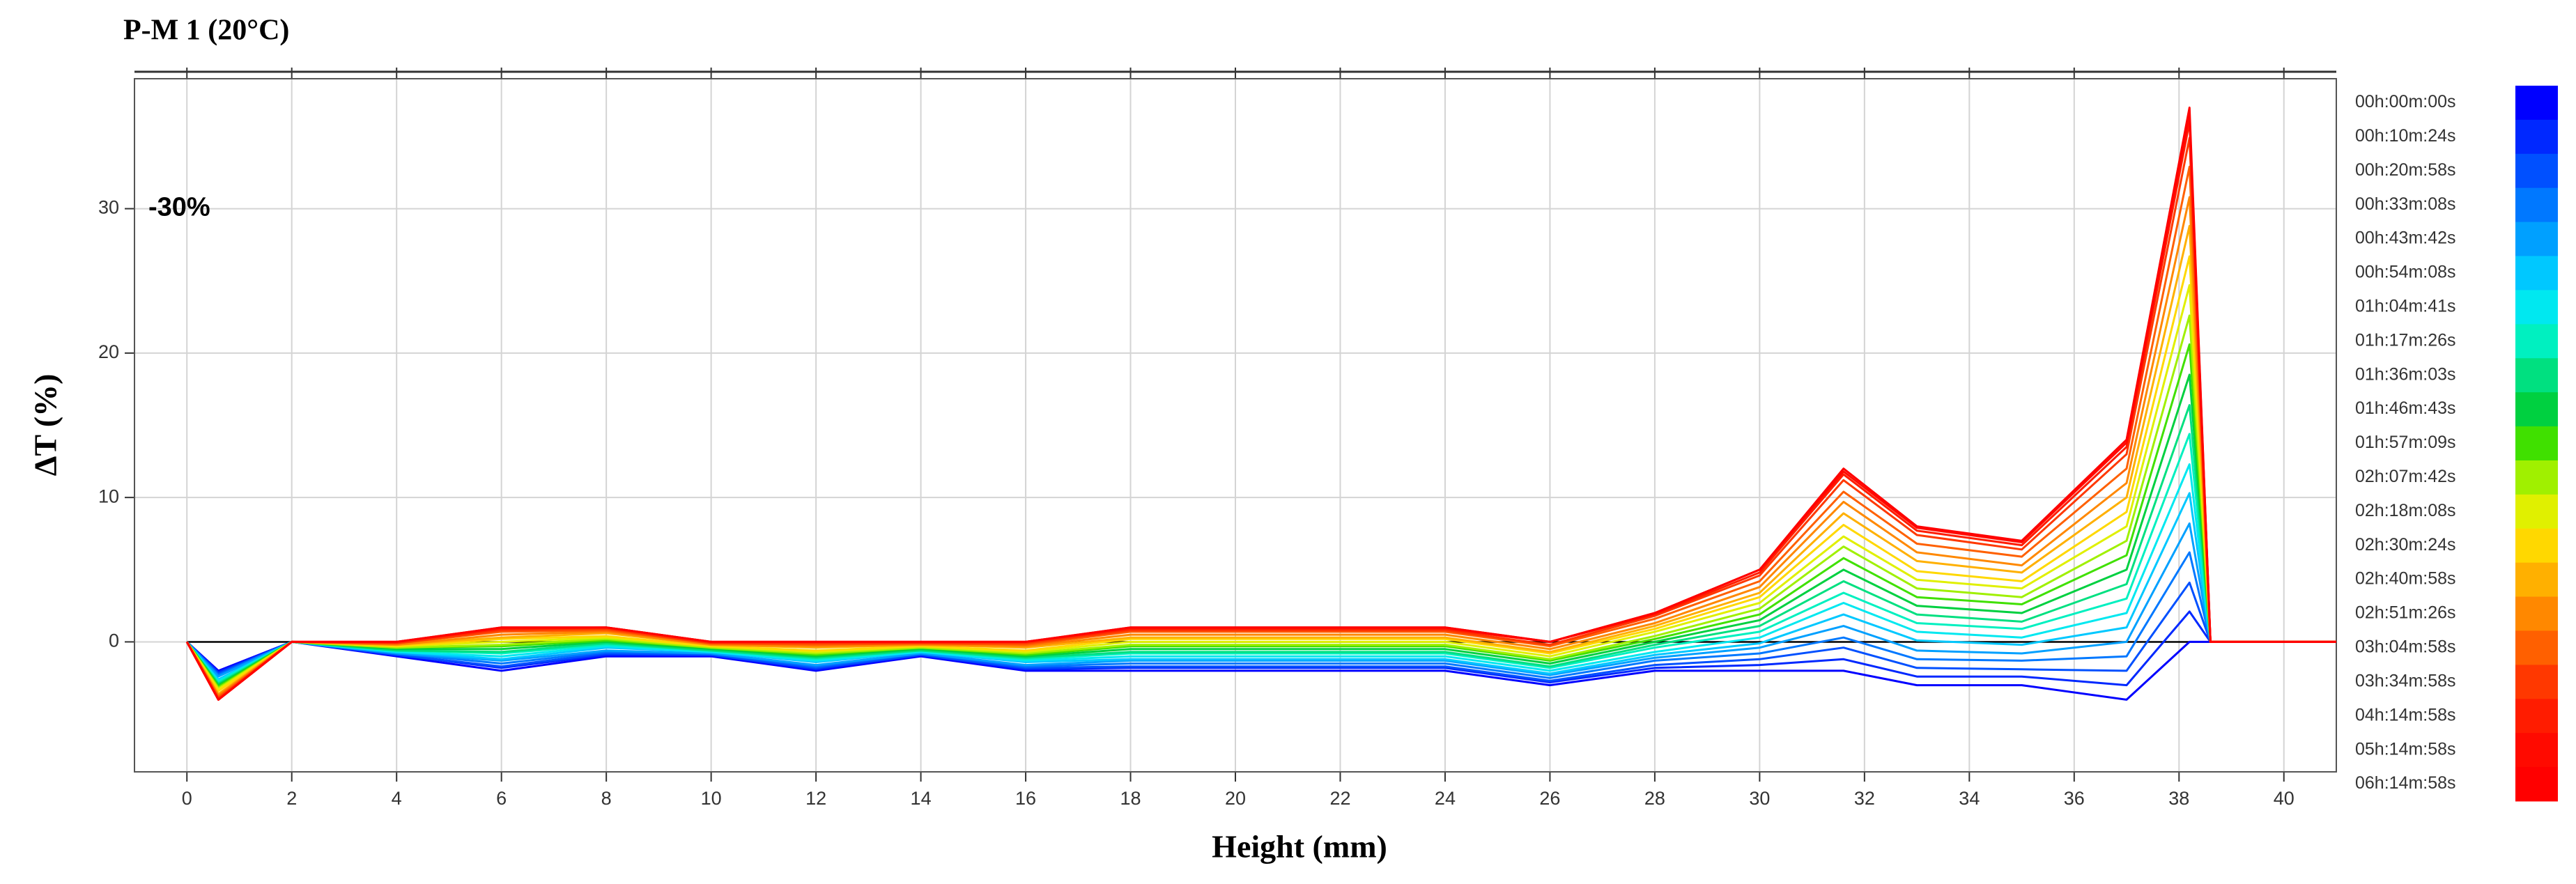 The image size is (2576, 884). Describe the element at coordinates (206, 31) in the screenshot. I see `chart-title: P-M 1 (20°C)` at that location.